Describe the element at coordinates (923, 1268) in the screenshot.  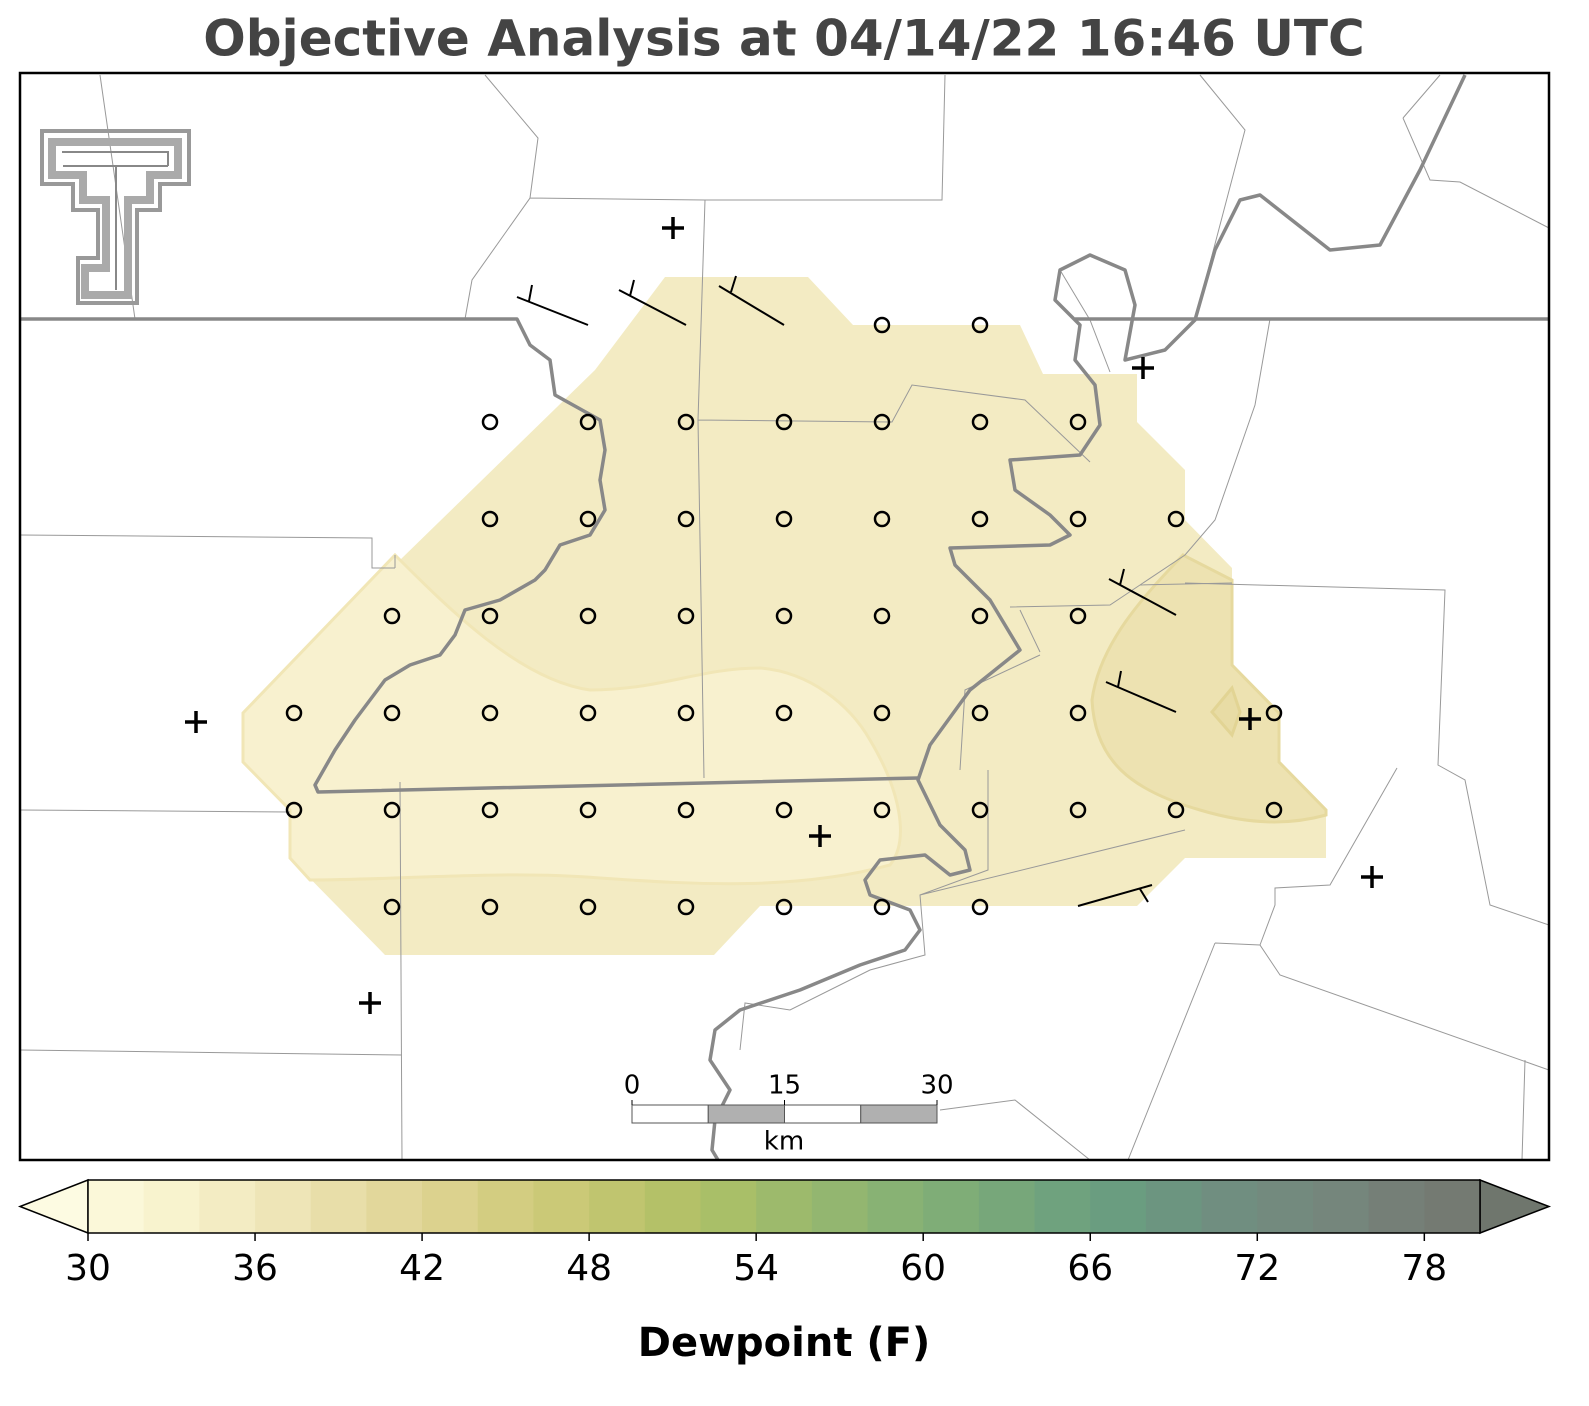
I see `colorbar-tick-label: 60` at that location.